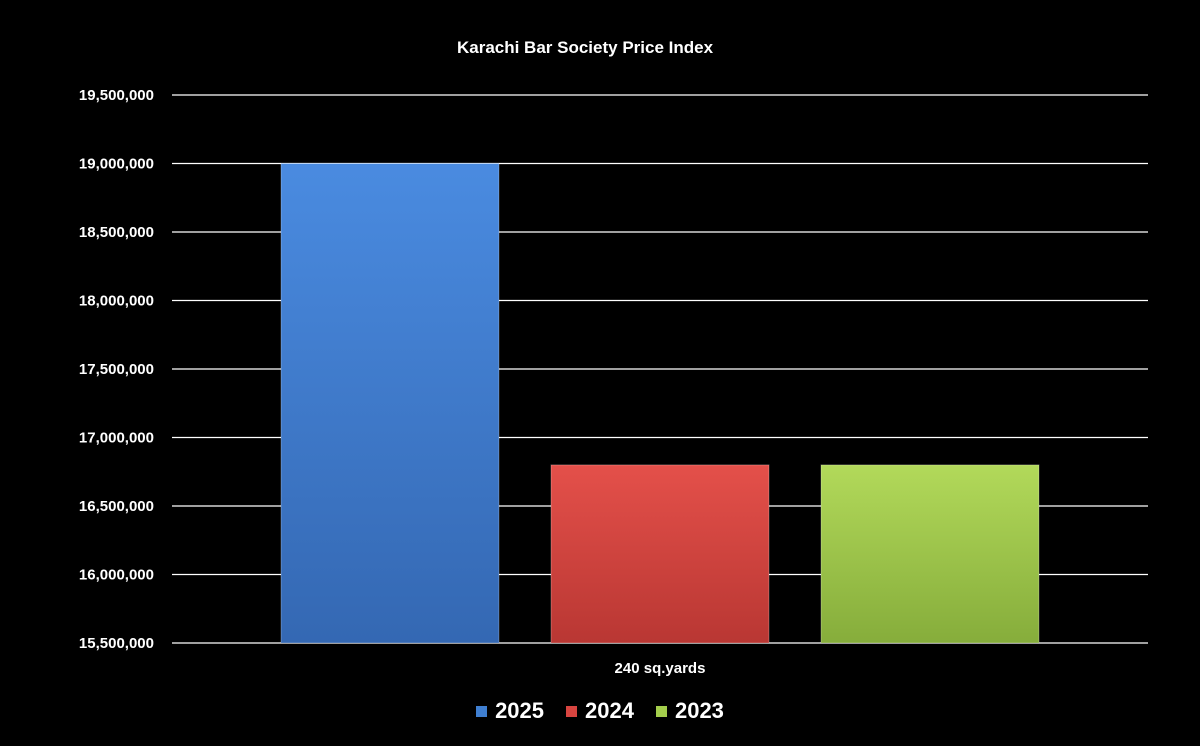 The height and width of the screenshot is (746, 1200). I want to click on y-tick-label: 18,000,000, so click(116, 301).